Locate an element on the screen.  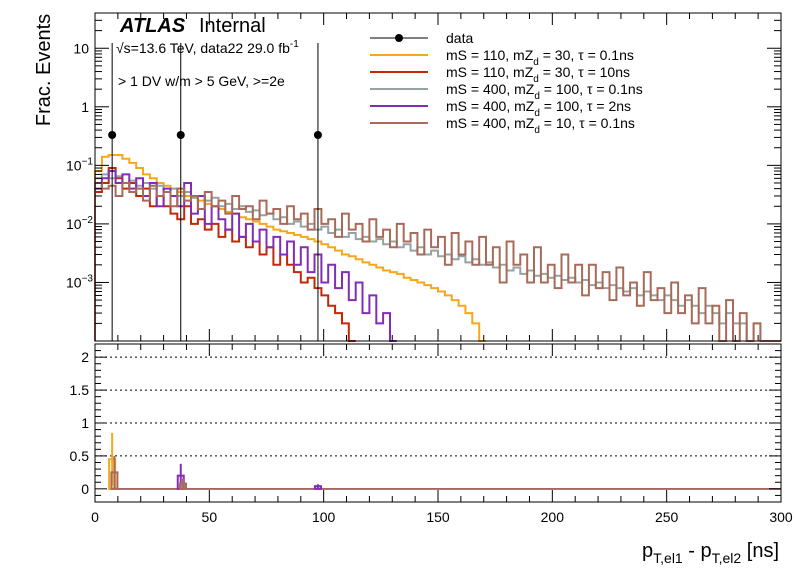
energy-lumi-label: √s=13.6 TeV, data22 29.0 fb-1 is located at coordinates (207, 47).